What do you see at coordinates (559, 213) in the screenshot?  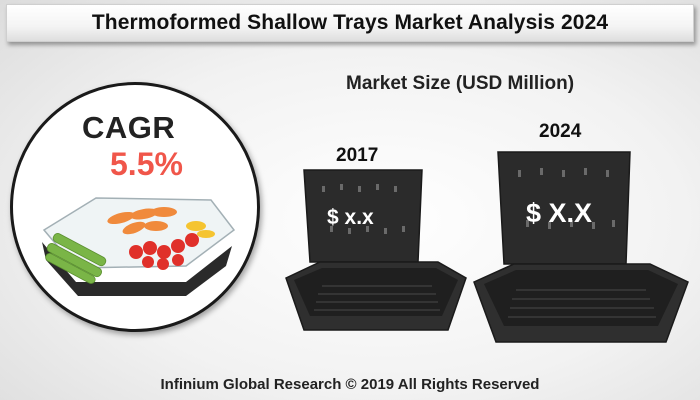 I see `value-2024-label: $ X.X` at bounding box center [559, 213].